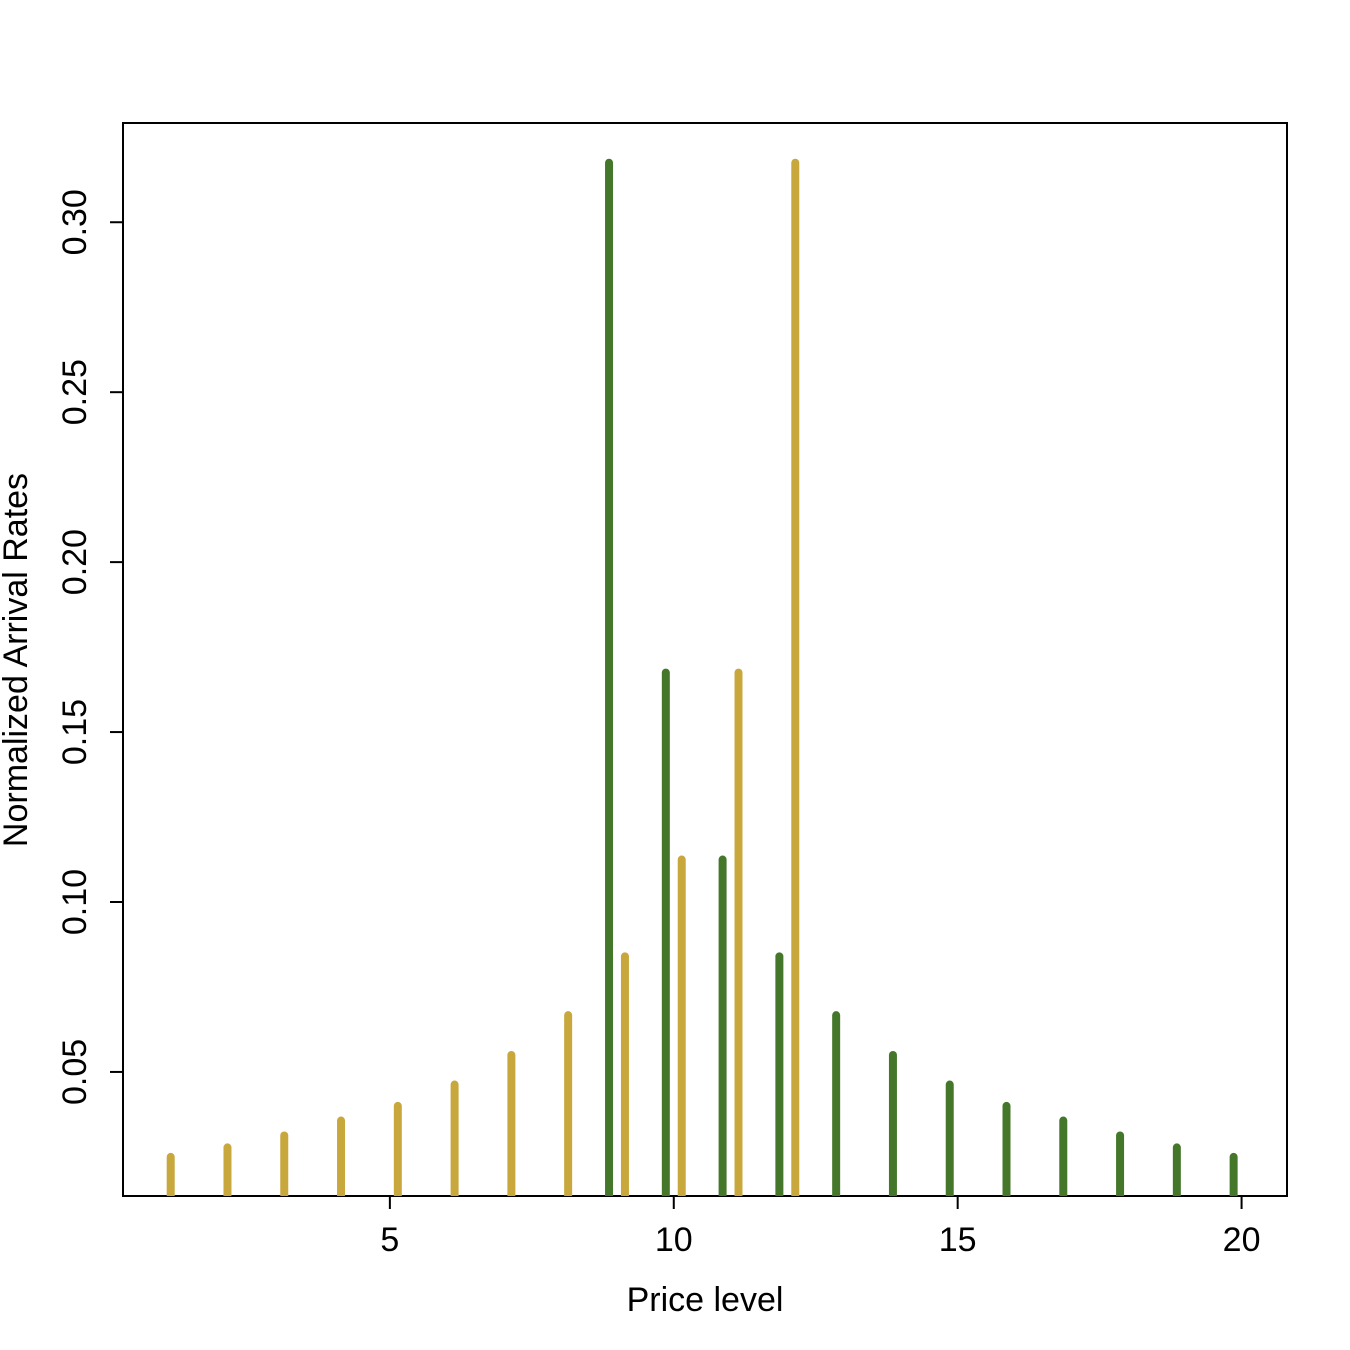  I want to click on y-tick-label: 0.15, so click(75, 732).